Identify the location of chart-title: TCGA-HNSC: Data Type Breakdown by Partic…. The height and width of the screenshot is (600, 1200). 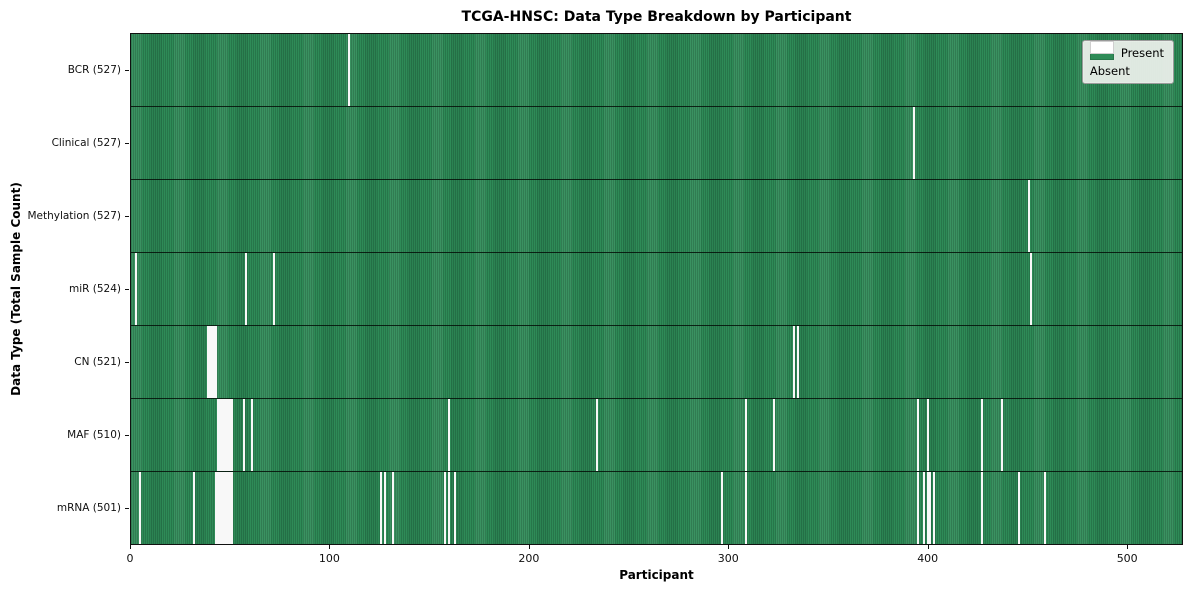
(656, 17).